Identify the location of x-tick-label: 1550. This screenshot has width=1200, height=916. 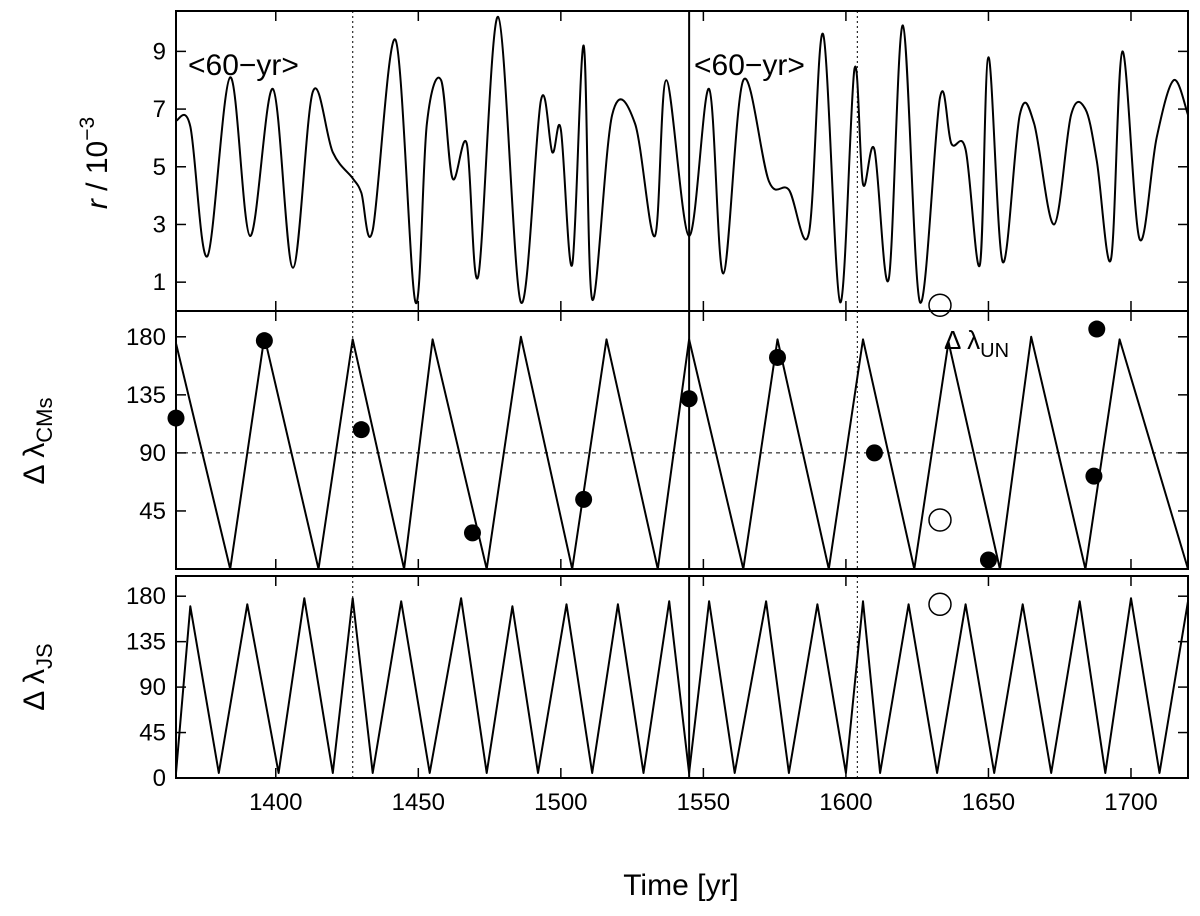
(703, 802).